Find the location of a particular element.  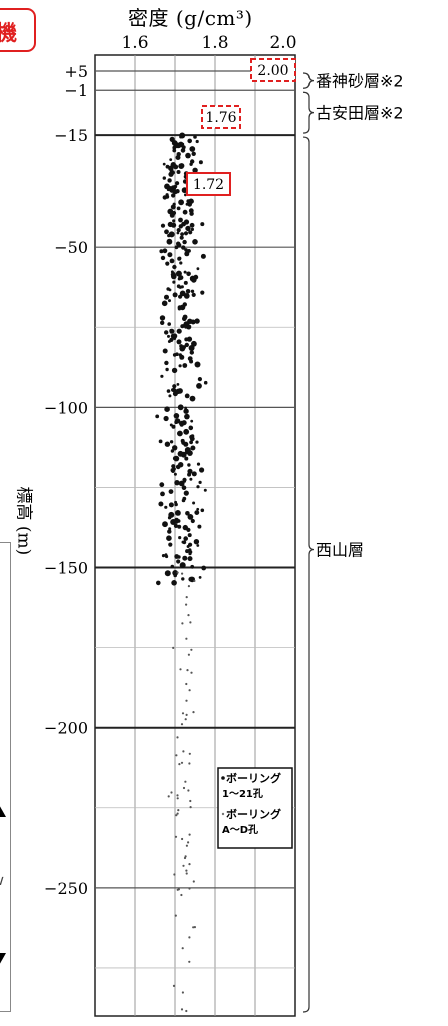

density-value-label: 1.72 is located at coordinates (208, 185).